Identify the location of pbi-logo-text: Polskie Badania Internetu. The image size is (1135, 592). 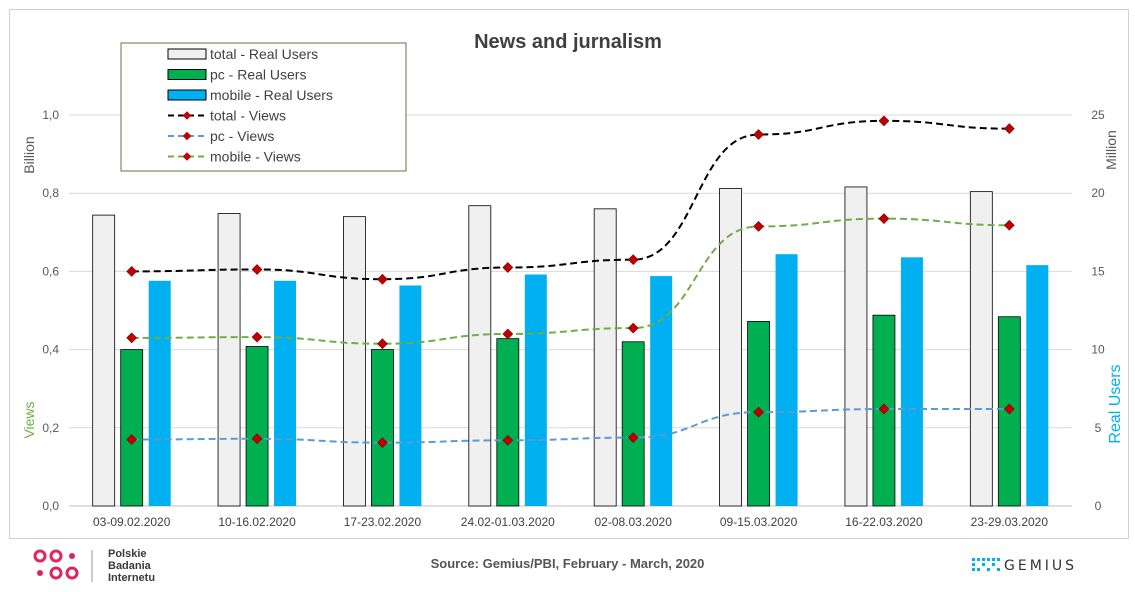
(131, 566).